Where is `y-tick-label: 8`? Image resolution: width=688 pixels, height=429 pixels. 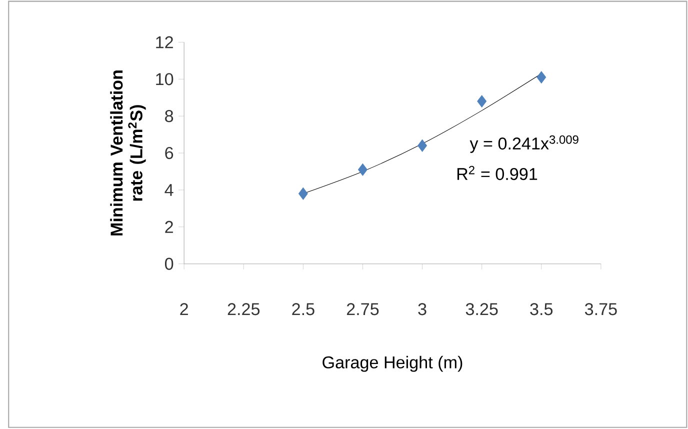
y-tick-label: 8 is located at coordinates (169, 116).